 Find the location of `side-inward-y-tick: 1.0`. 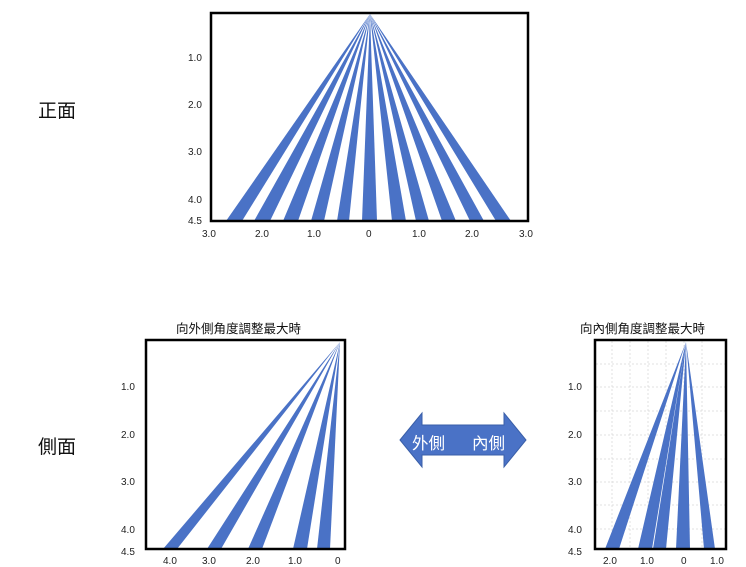

side-inward-y-tick: 1.0 is located at coordinates (575, 387).